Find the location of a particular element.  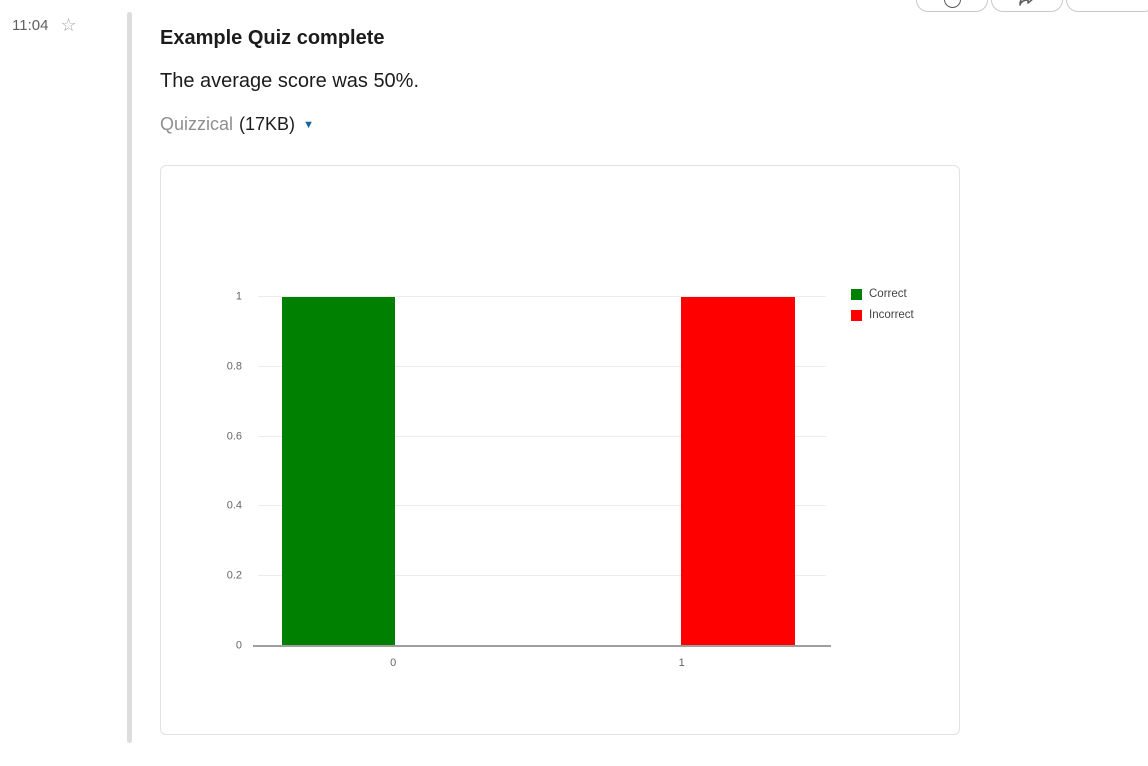

y-tick-label: 0.2 is located at coordinates (234, 575).